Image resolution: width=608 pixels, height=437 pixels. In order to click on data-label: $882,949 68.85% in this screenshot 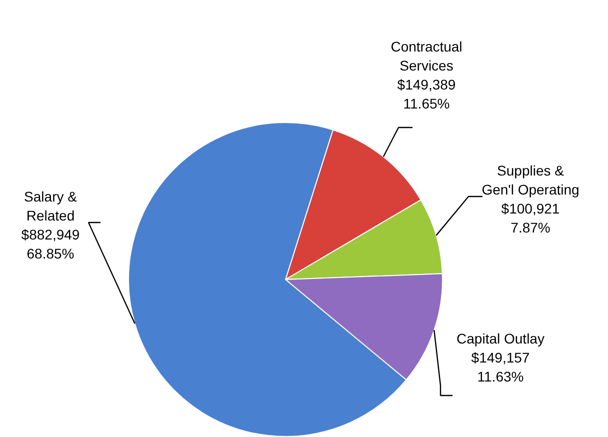, I will do `click(50, 244)`.